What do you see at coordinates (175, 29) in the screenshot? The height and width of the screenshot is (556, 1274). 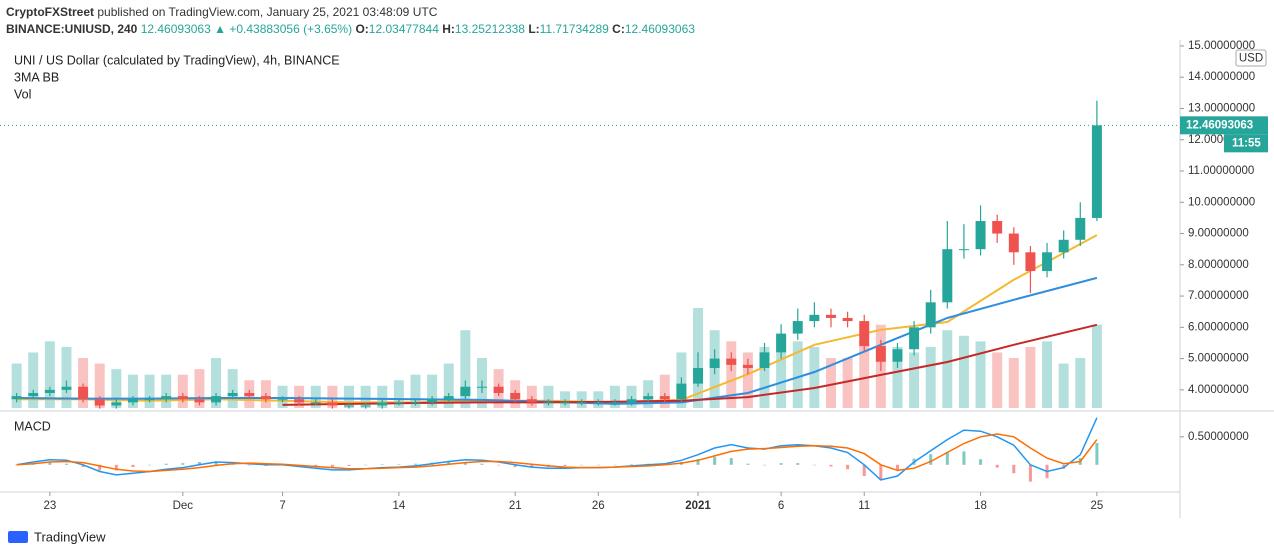 I see `price: 12.46093063` at bounding box center [175, 29].